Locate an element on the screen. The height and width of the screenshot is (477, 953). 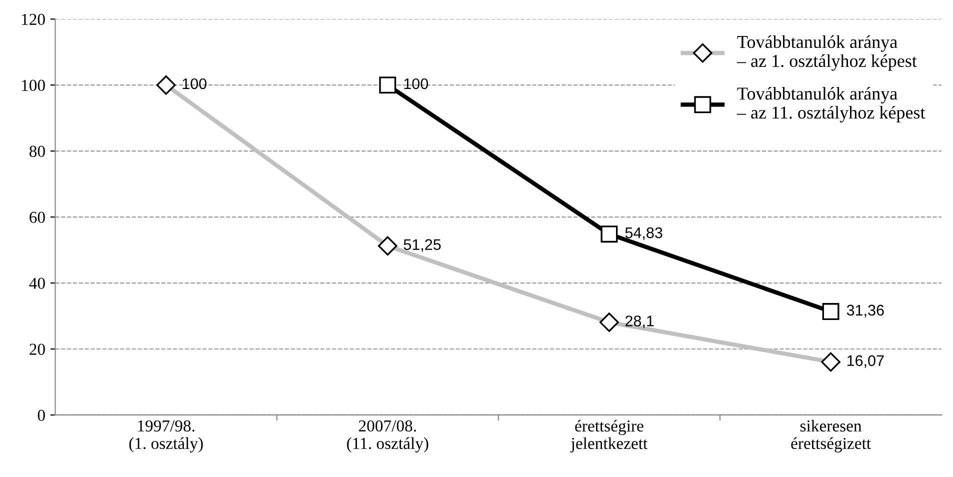
y-tick-label: 20 is located at coordinates (37, 349).